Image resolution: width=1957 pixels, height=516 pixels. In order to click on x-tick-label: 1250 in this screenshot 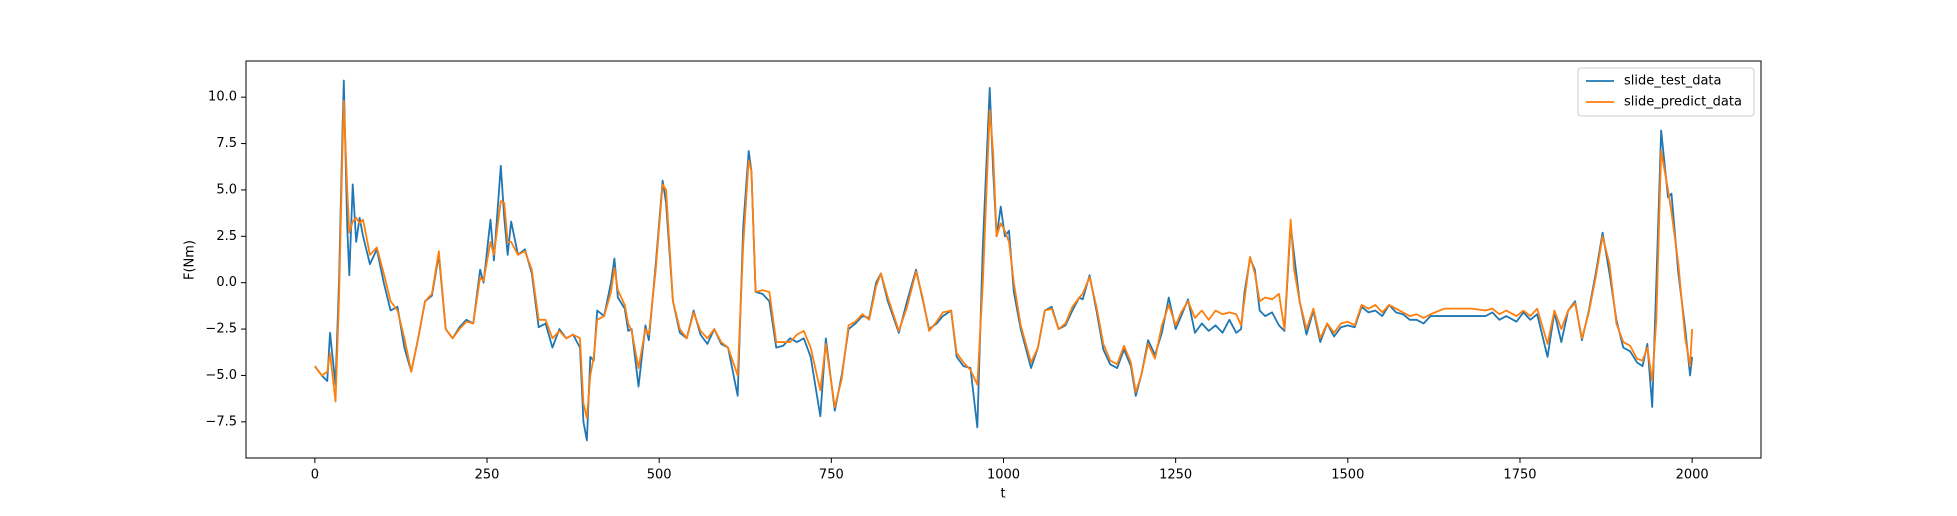, I will do `click(1175, 475)`.